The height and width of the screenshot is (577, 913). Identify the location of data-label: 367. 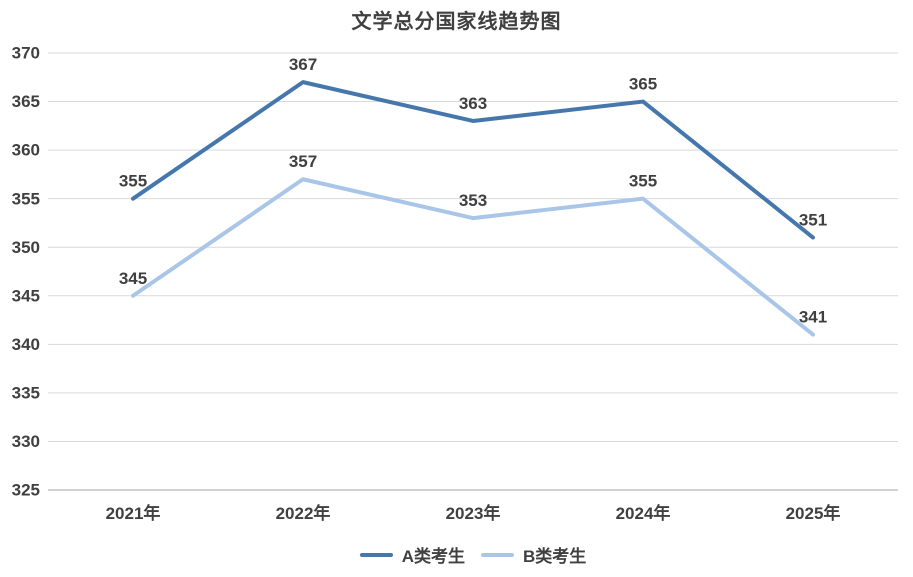
(303, 64).